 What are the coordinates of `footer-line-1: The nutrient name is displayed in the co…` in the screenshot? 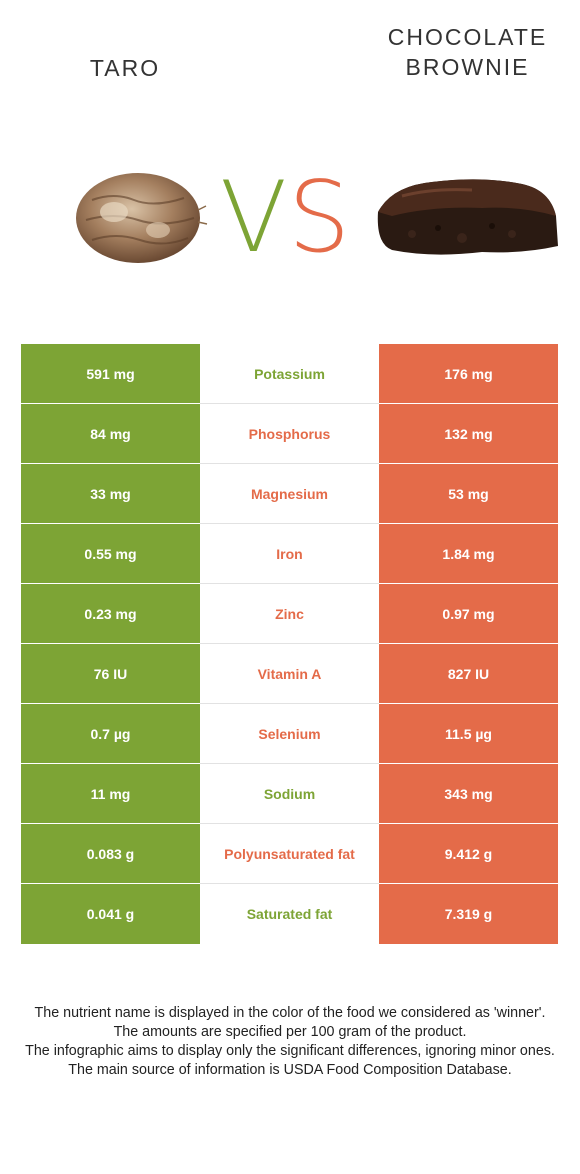 It's located at (290, 1013).